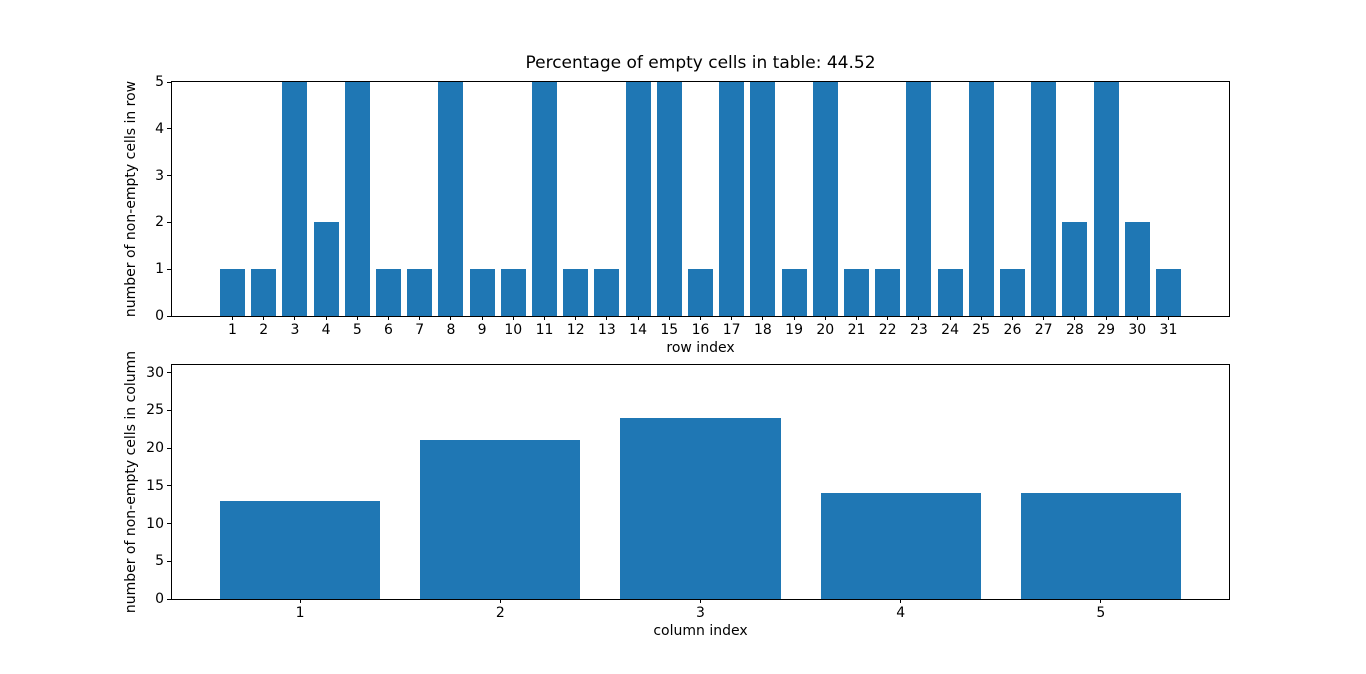 Image resolution: width=1366 pixels, height=674 pixels. What do you see at coordinates (1012, 330) in the screenshot?
I see `x-tick-label: 26` at bounding box center [1012, 330].